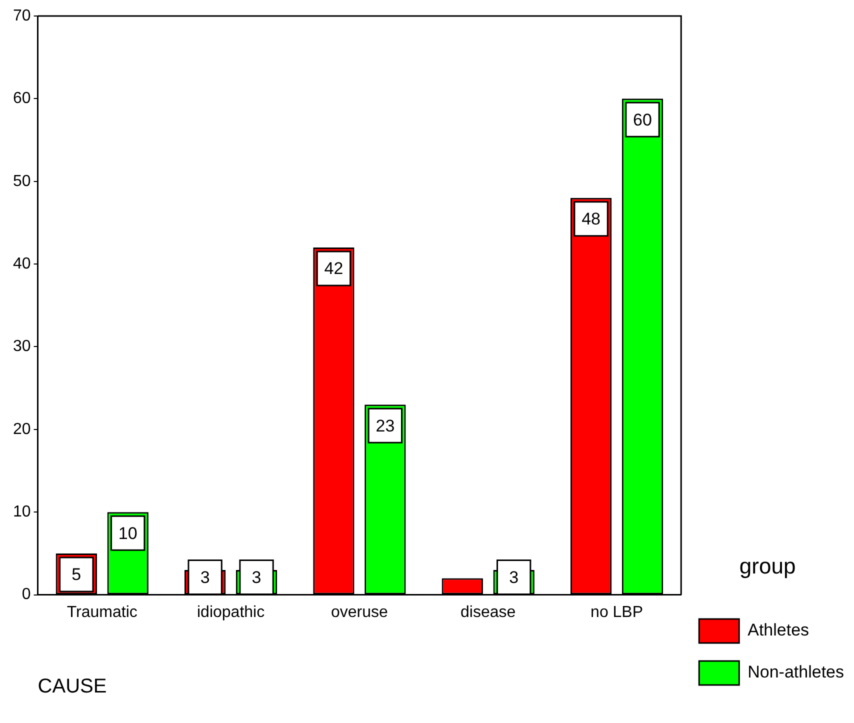 The image size is (854, 723). I want to click on y-tick-label: 50, so click(22, 181).